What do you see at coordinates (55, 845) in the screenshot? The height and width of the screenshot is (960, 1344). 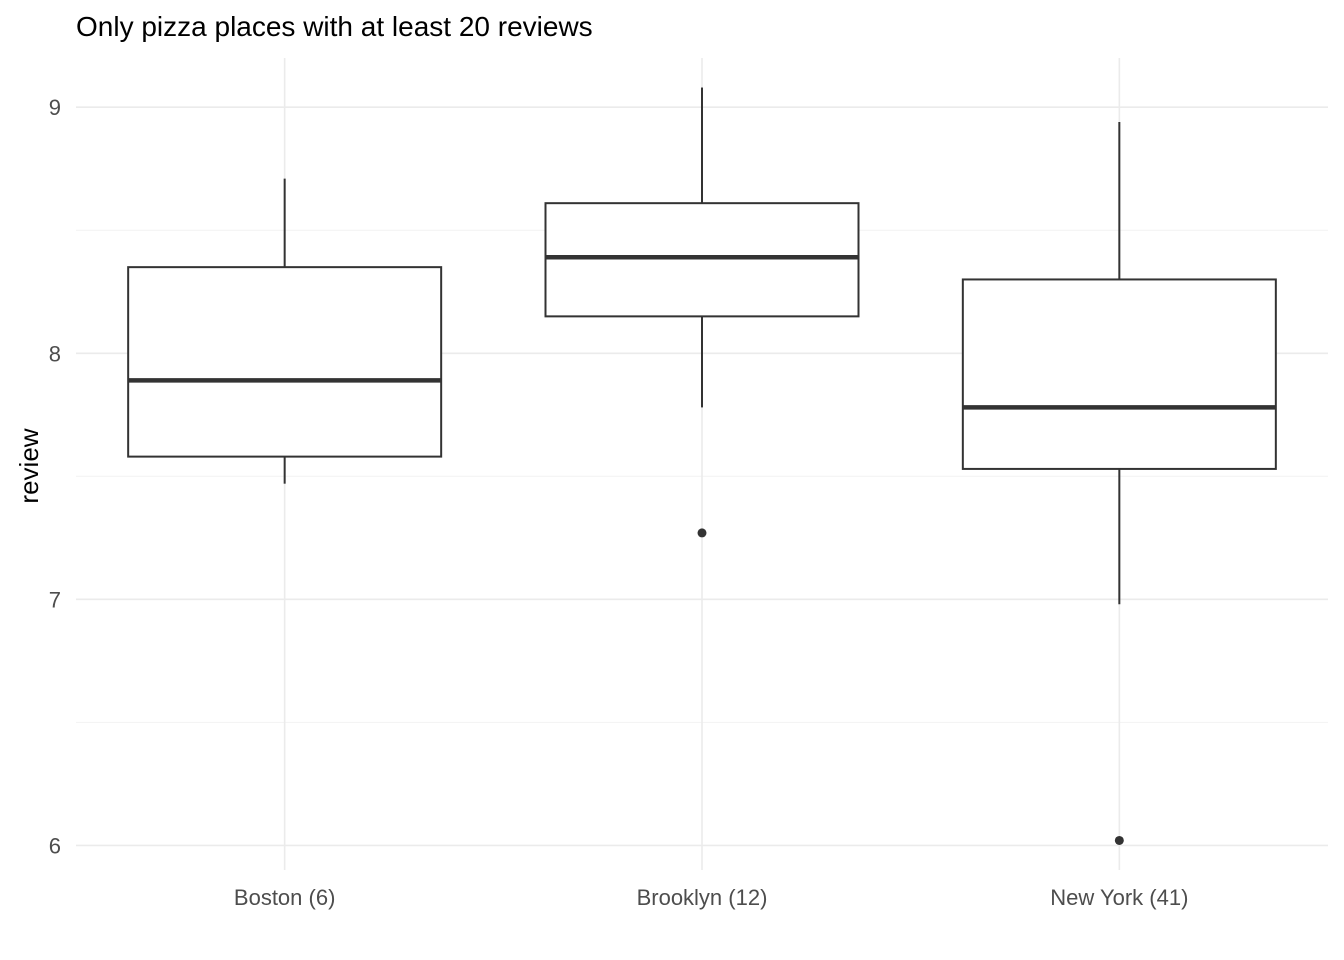 I see `y-tick-label: 6` at bounding box center [55, 845].